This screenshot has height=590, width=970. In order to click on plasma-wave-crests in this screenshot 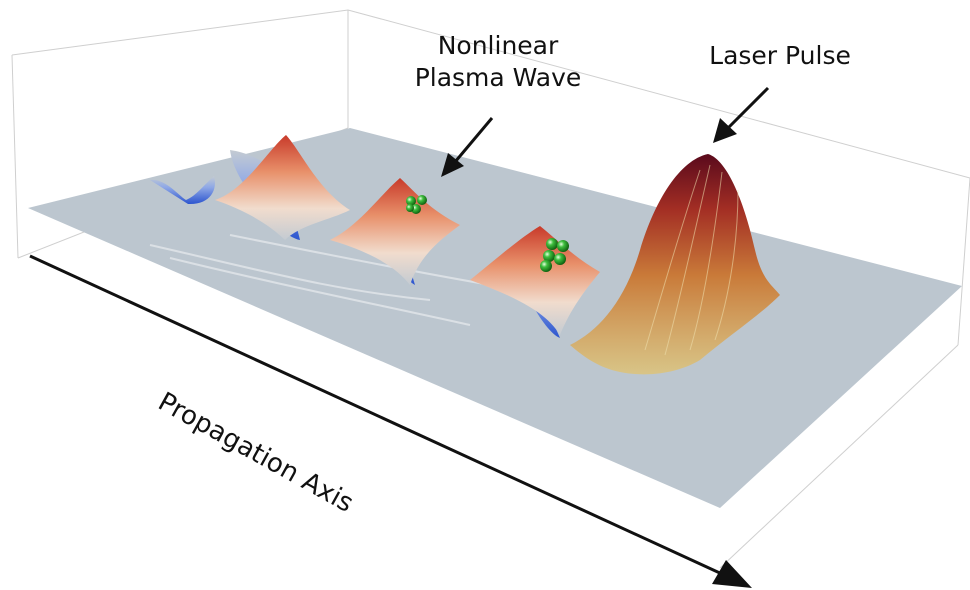, I will do `click(407, 235)`.